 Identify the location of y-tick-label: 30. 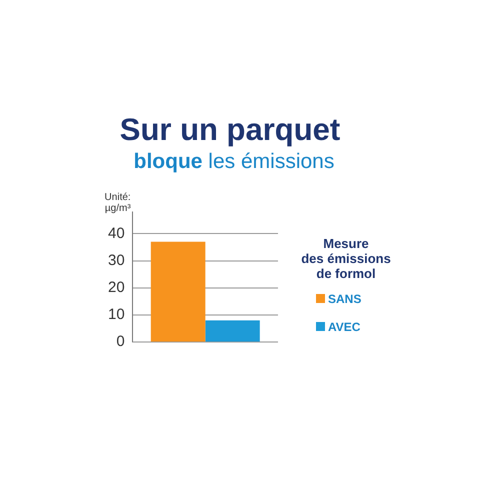
(116, 260).